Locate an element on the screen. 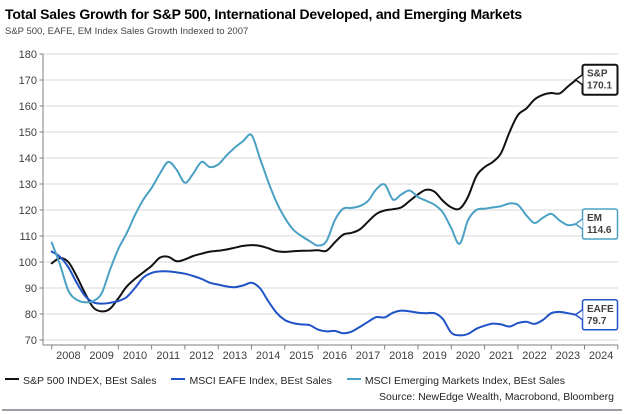 This screenshot has width=624, height=414. x-tick-label-2021: 2021 is located at coordinates (501, 356).